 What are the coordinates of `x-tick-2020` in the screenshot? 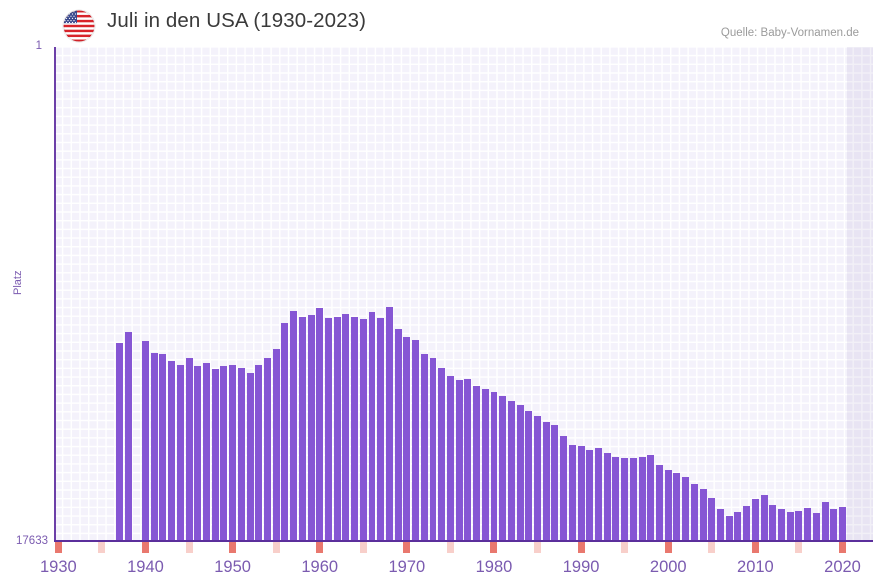 It's located at (842, 547).